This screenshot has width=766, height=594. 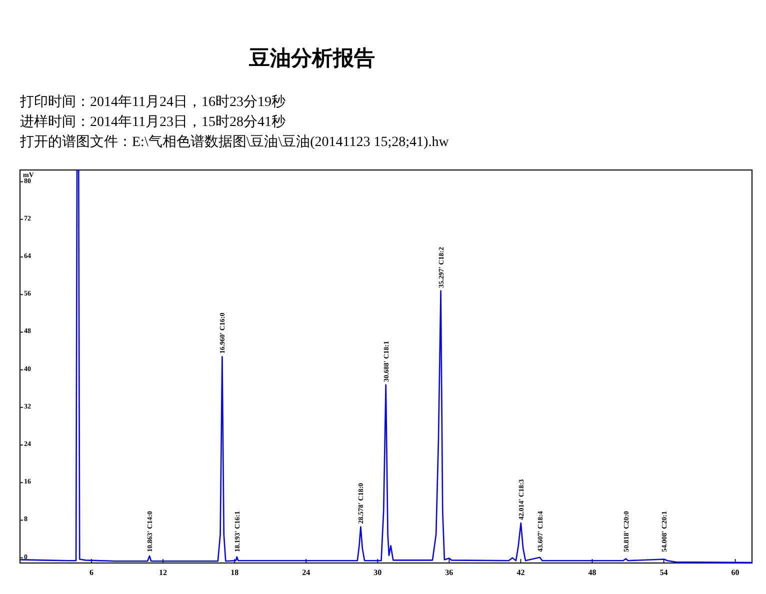 I want to click on x-tick-label: 24, so click(x=306, y=572).